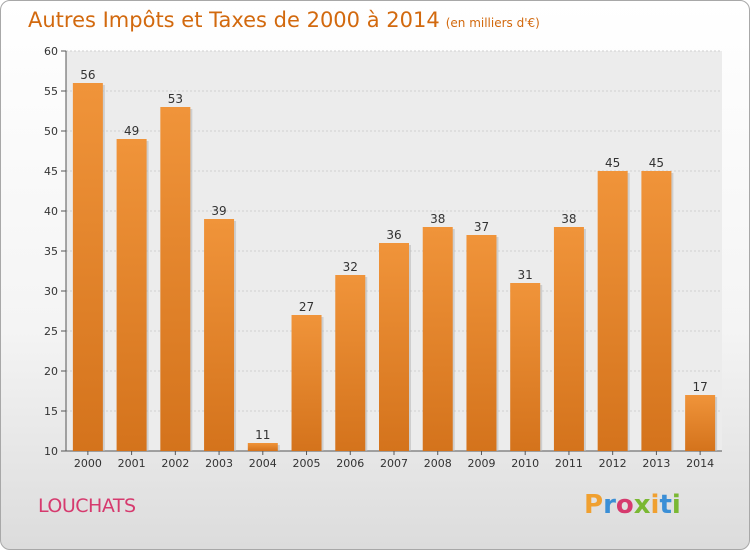 This screenshot has width=750, height=550. Describe the element at coordinates (525, 275) in the screenshot. I see `bar-value-label: 31` at that location.